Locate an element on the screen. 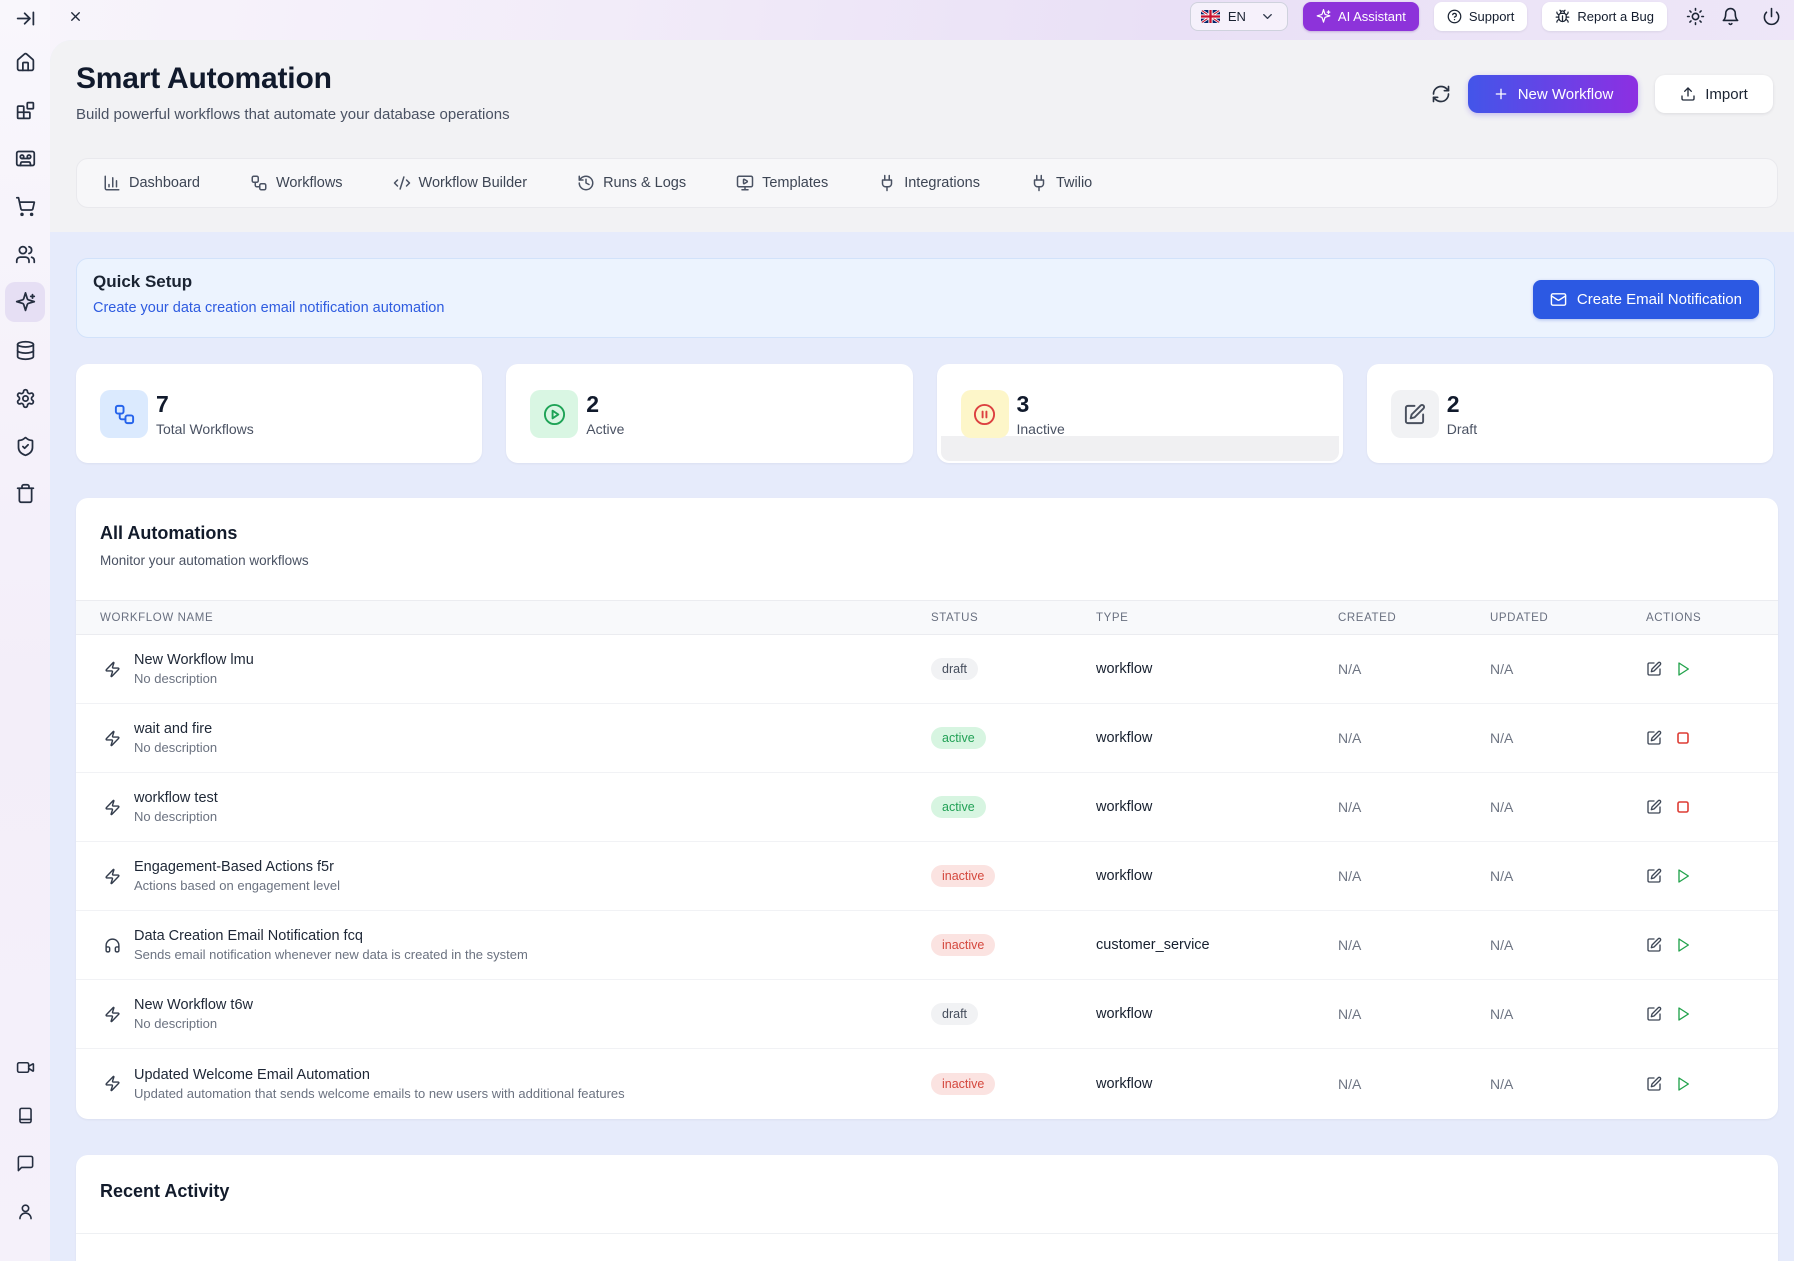  blocks-icon is located at coordinates (25, 110).